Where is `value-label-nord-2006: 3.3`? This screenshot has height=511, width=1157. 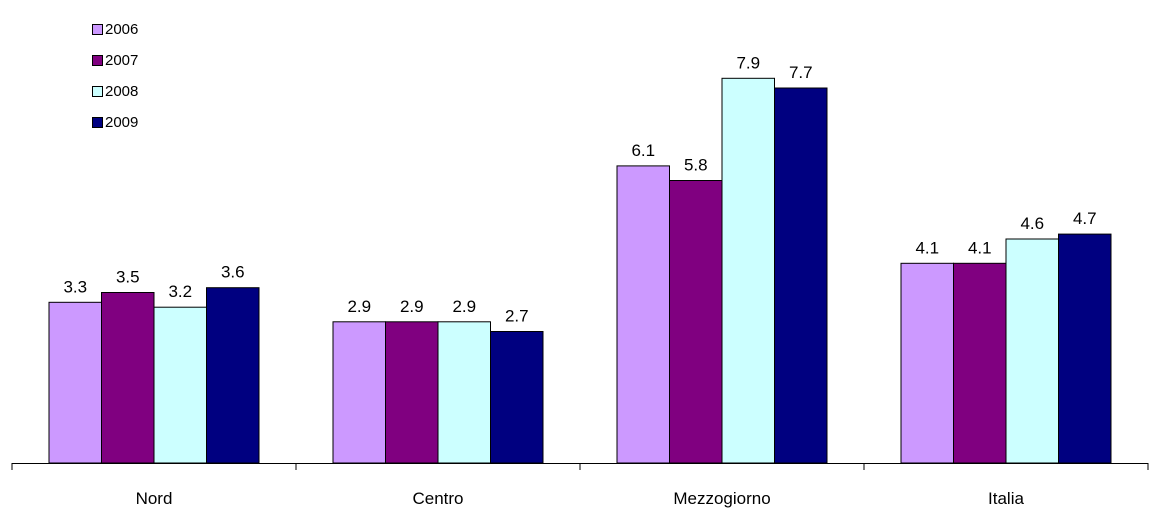
value-label-nord-2006: 3.3 is located at coordinates (75, 286).